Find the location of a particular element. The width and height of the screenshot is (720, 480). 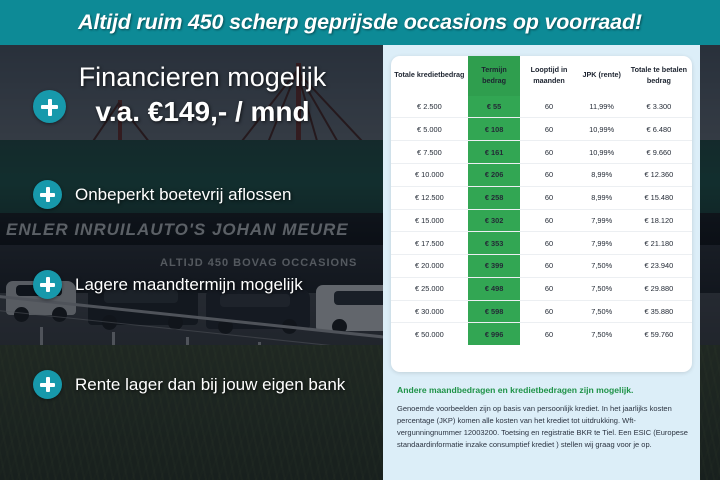

table-cell: € 2.500 is located at coordinates (429, 107).